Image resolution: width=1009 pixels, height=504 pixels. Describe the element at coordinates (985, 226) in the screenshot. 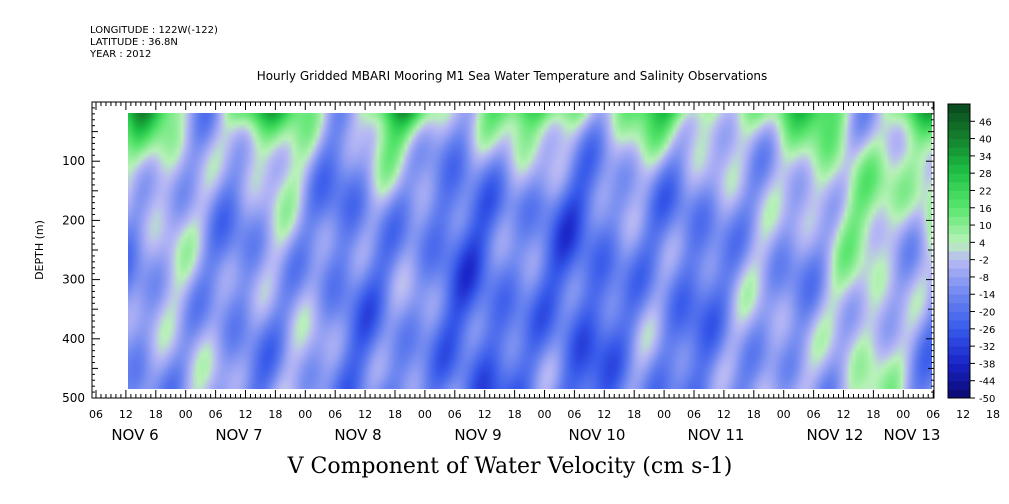

I see `colorbar-label: 10` at that location.